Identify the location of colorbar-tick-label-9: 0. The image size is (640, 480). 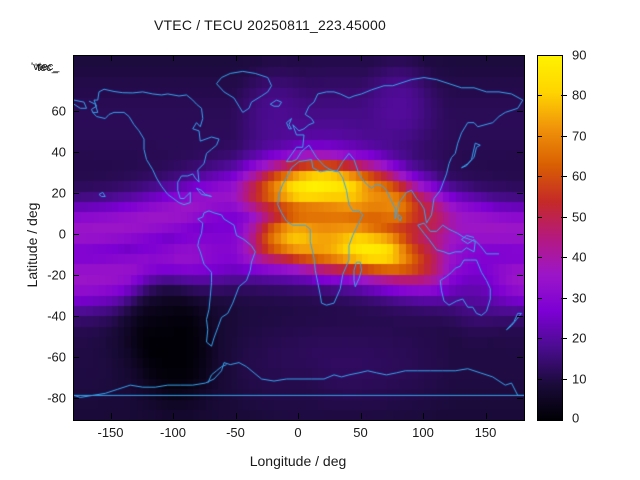
(576, 418).